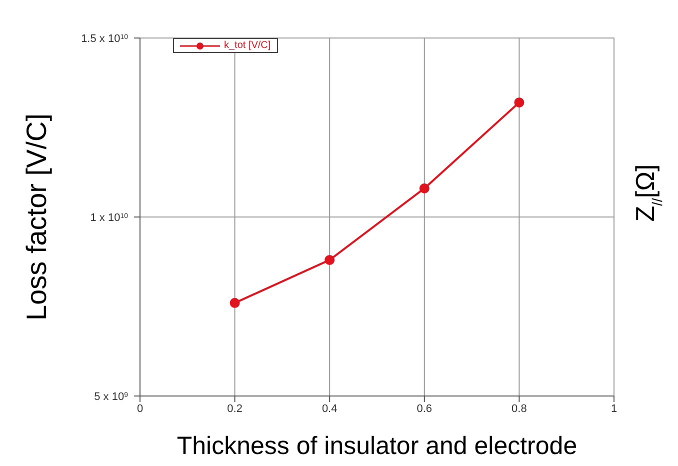 The height and width of the screenshot is (466, 678). I want to click on x-tick-label: 0.8, so click(519, 408).